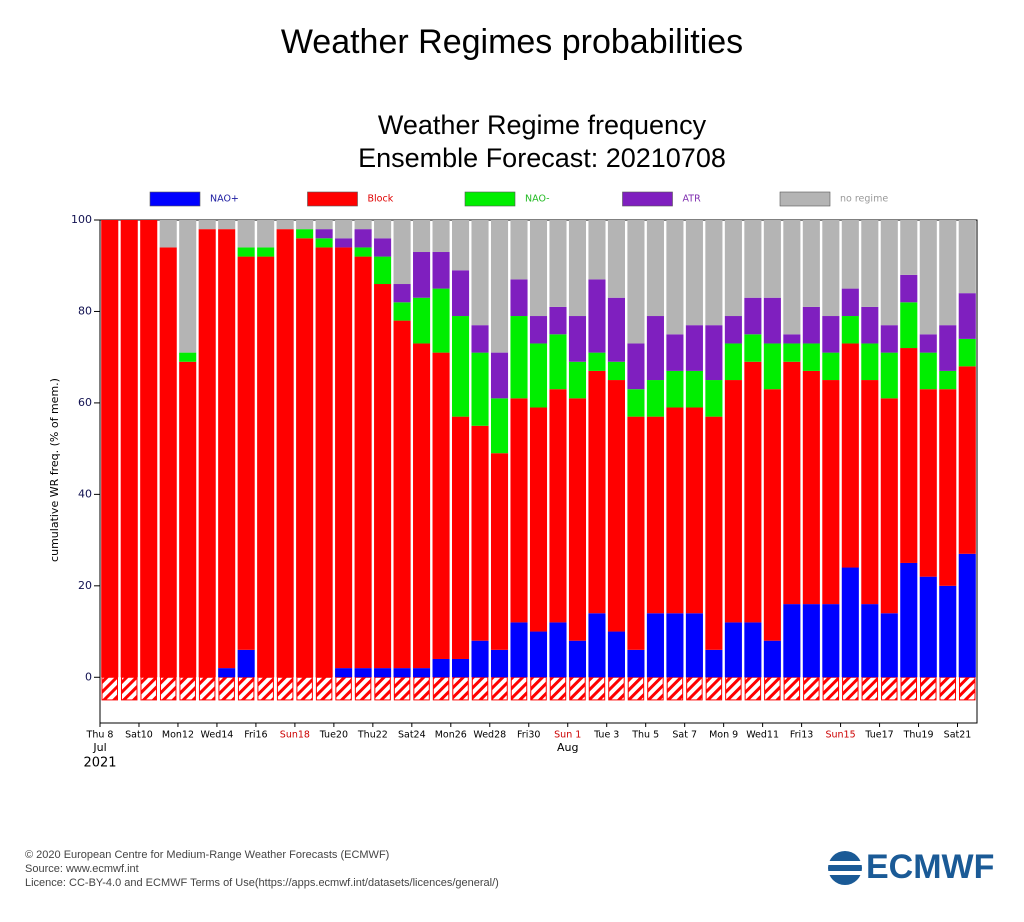 The image size is (1024, 922). Describe the element at coordinates (412, 735) in the screenshot. I see `x-tick-label: Sat24` at that location.